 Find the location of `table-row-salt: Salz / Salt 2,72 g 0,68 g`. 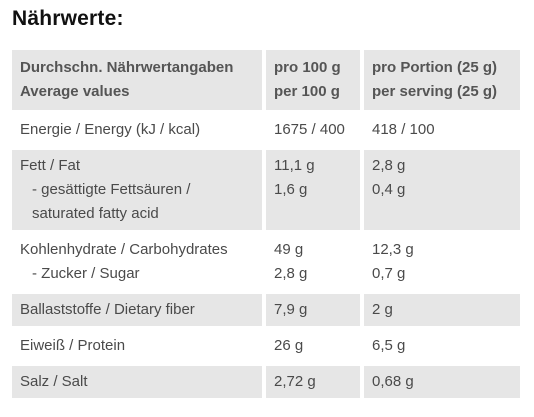

table-row-salt: Salz / Salt 2,72 g 0,68 g is located at coordinates (266, 382).